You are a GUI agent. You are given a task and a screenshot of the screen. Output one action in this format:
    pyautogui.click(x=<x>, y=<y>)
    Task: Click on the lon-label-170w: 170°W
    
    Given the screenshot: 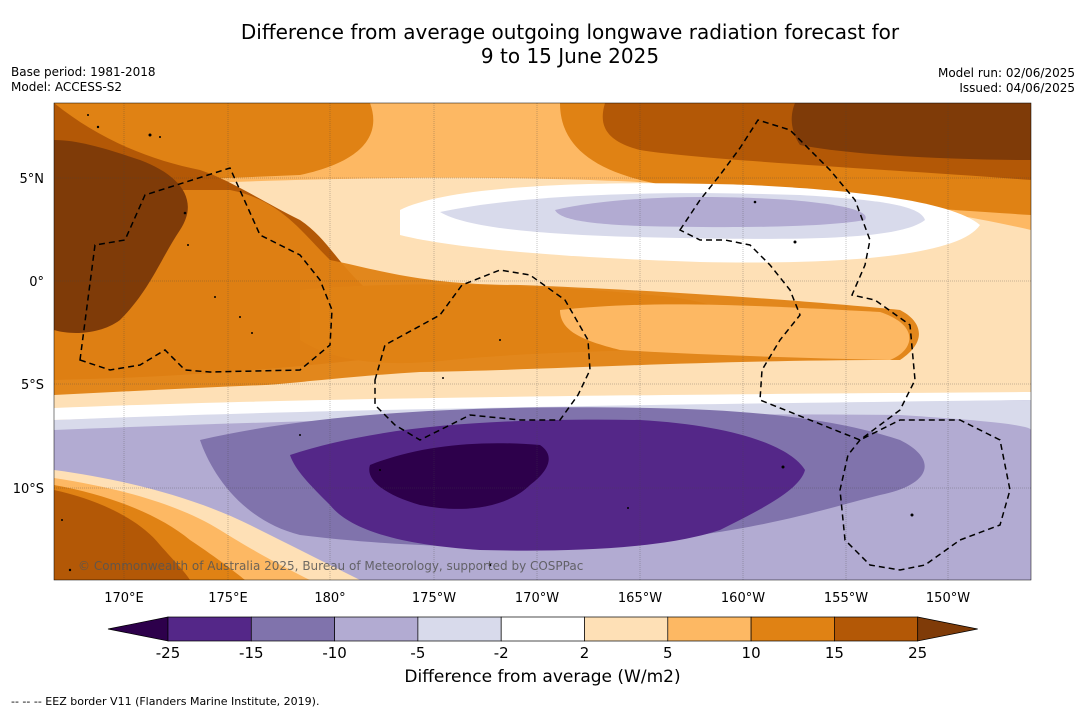 What is the action you would take?
    pyautogui.click(x=537, y=598)
    